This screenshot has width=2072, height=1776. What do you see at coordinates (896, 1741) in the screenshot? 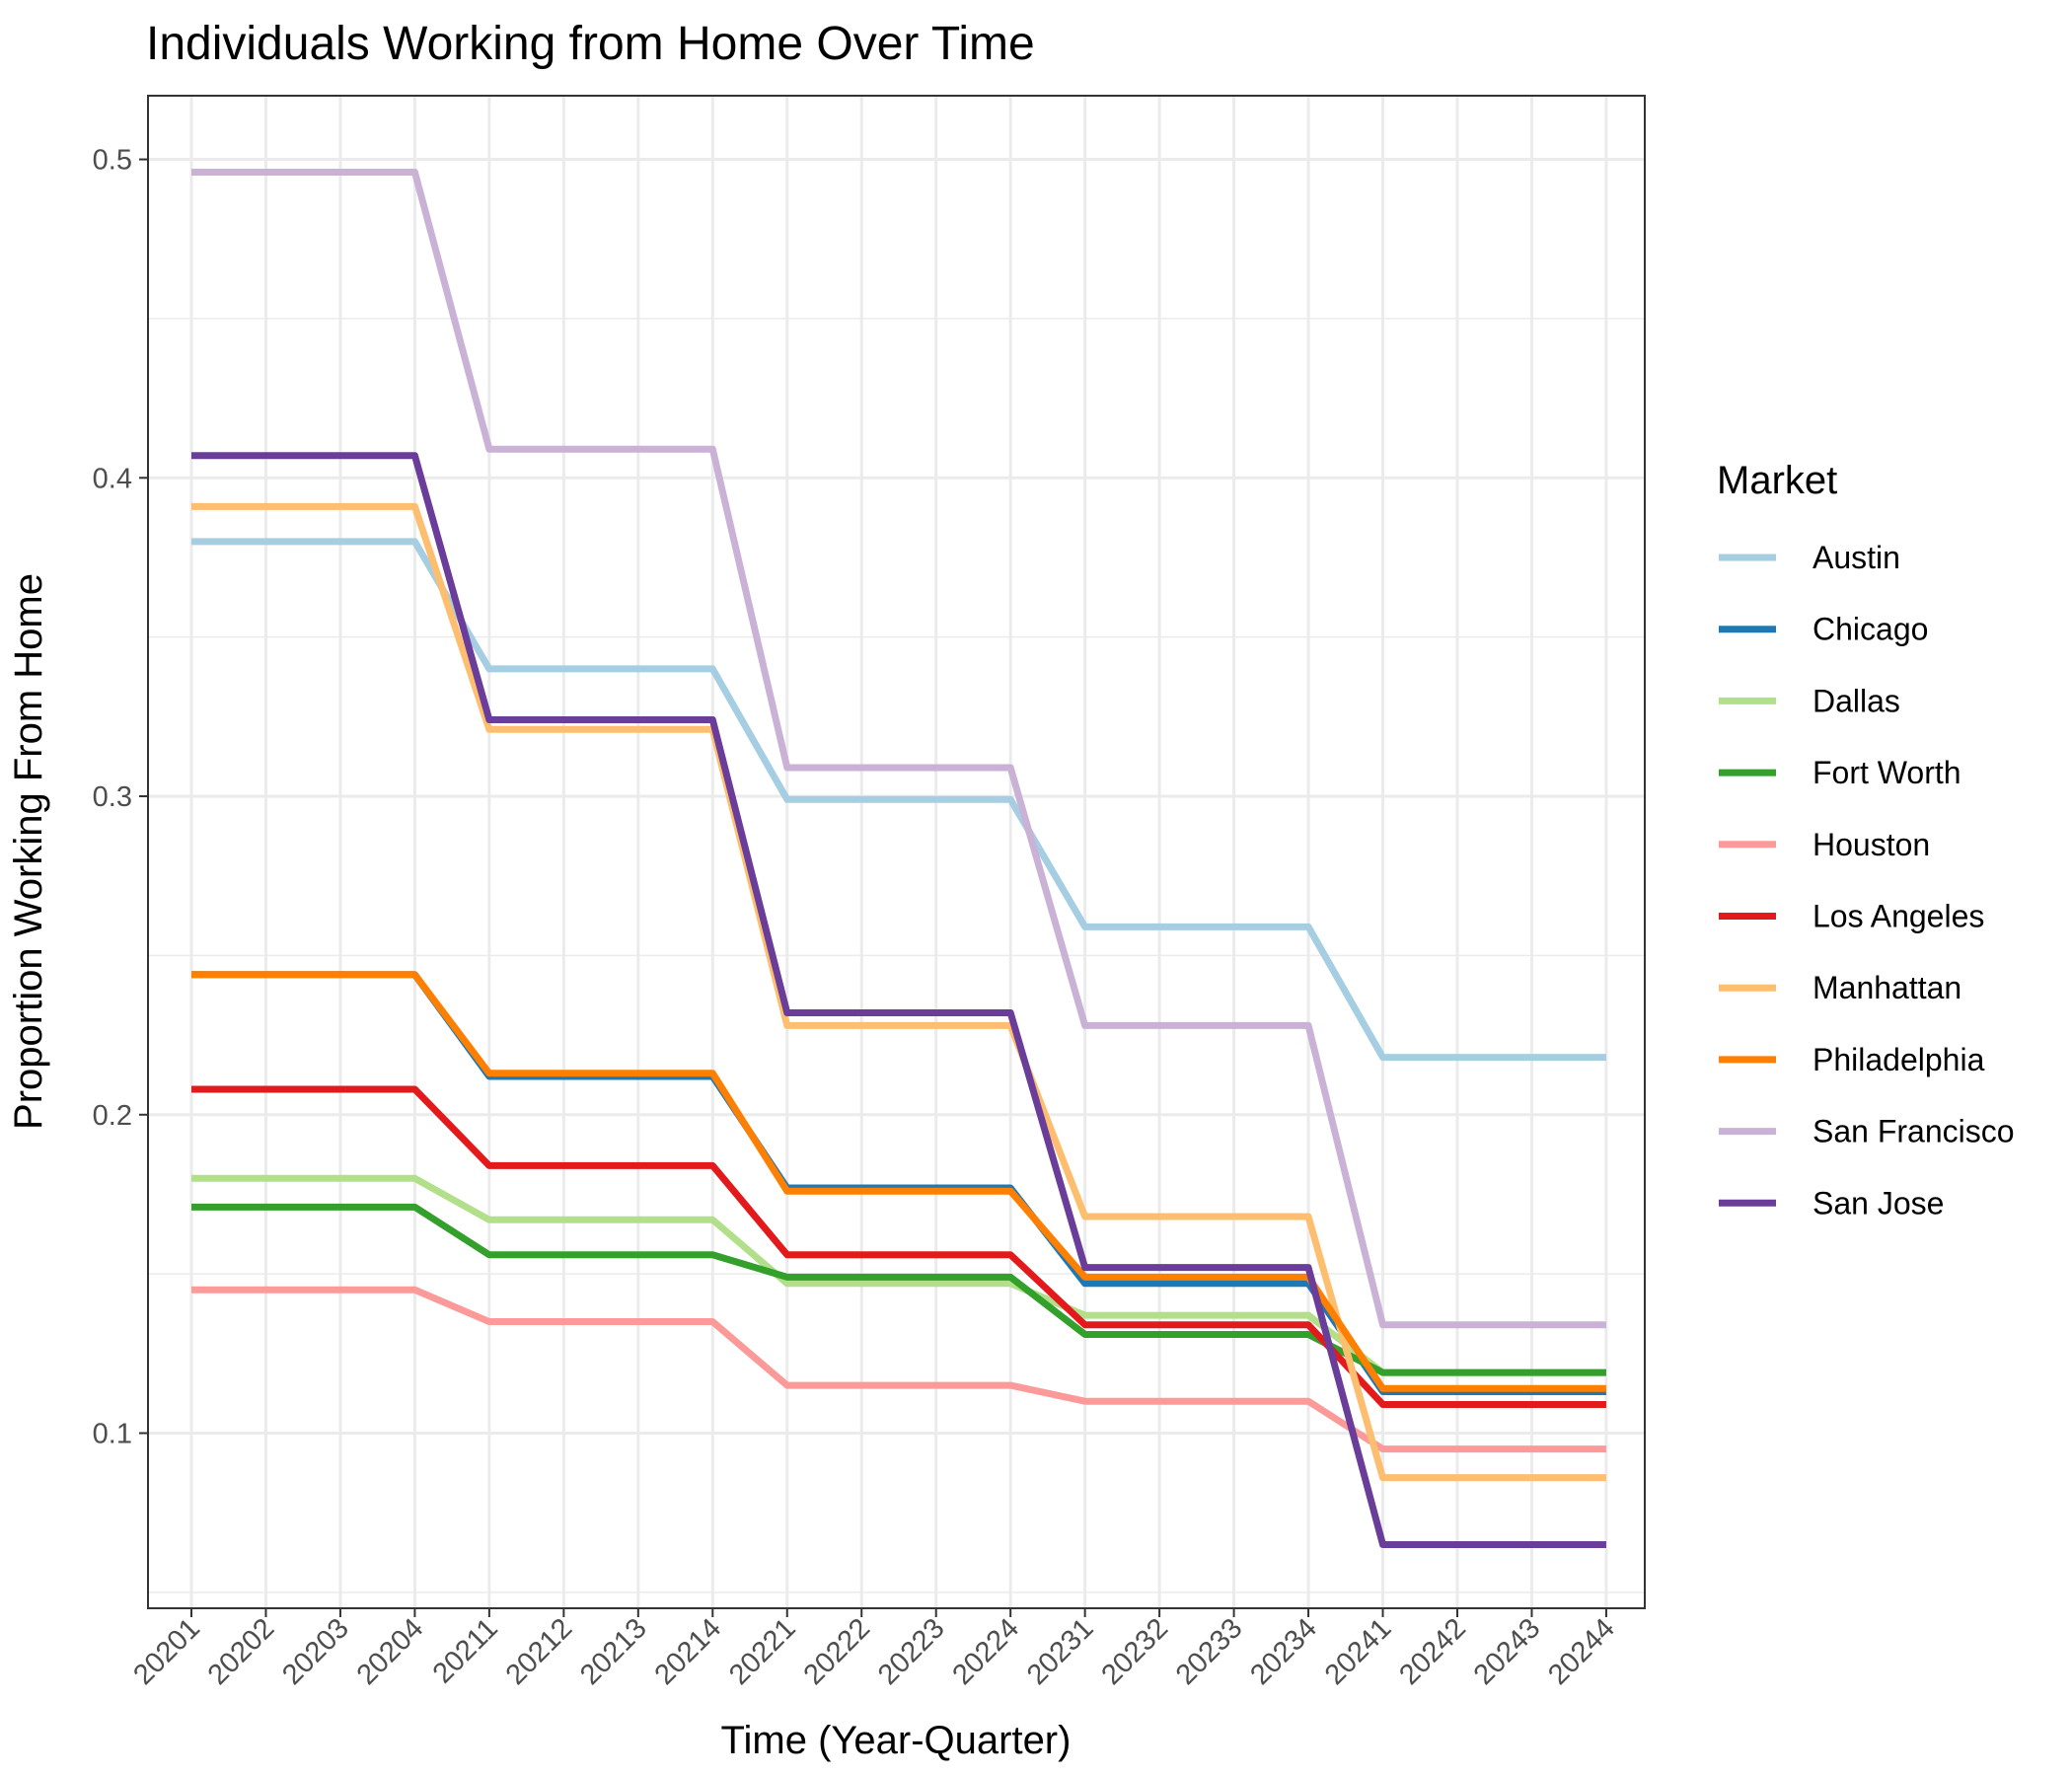
I see `x-axis-title: Time (Year-Quarter)` at bounding box center [896, 1741].